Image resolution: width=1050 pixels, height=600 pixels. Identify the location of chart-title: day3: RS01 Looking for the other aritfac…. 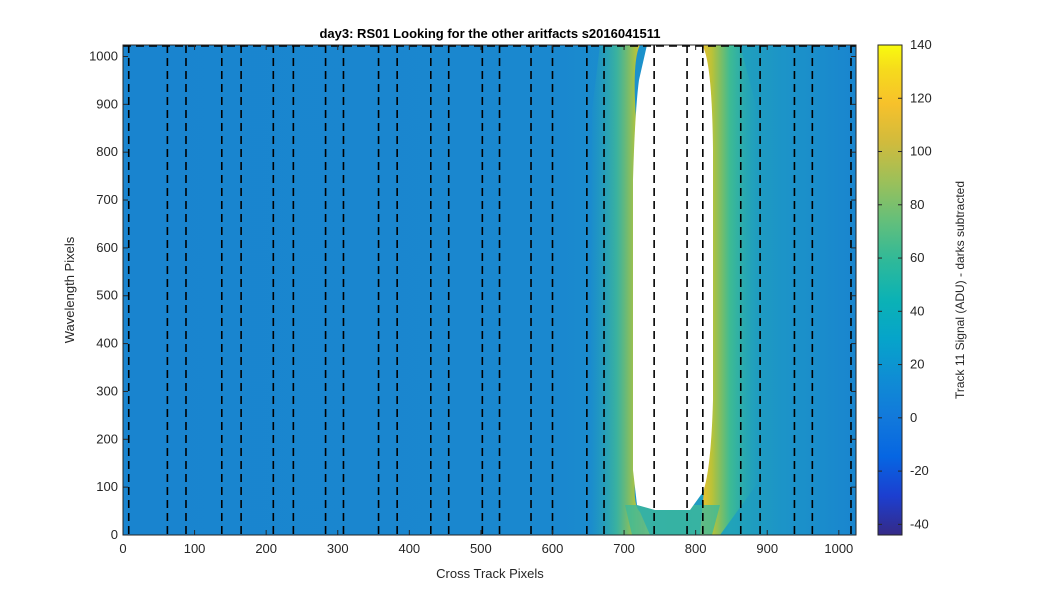
(489, 33).